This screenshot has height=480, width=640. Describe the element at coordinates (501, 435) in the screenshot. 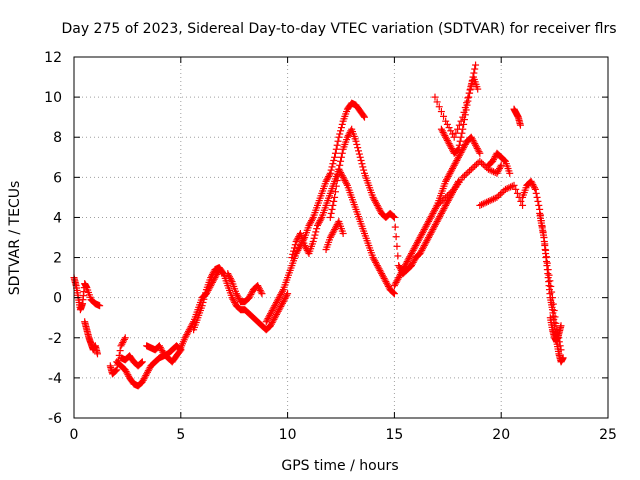

I see `x-tick-label: 20` at that location.